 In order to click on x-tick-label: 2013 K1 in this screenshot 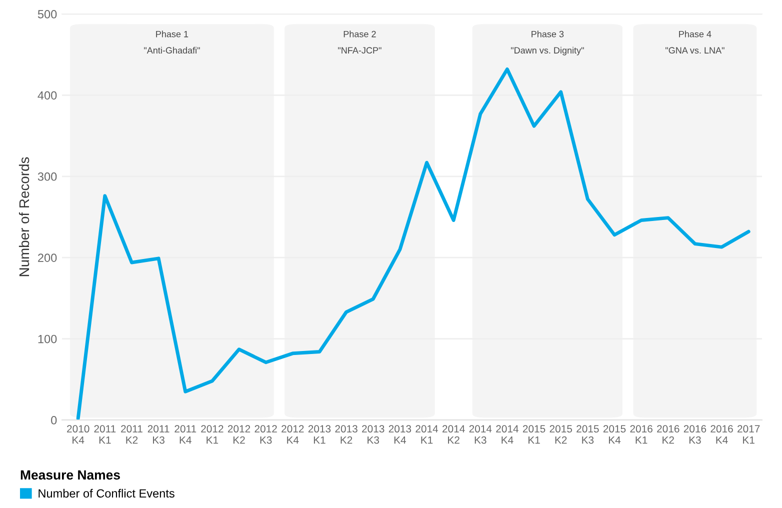, I will do `click(319, 434)`.